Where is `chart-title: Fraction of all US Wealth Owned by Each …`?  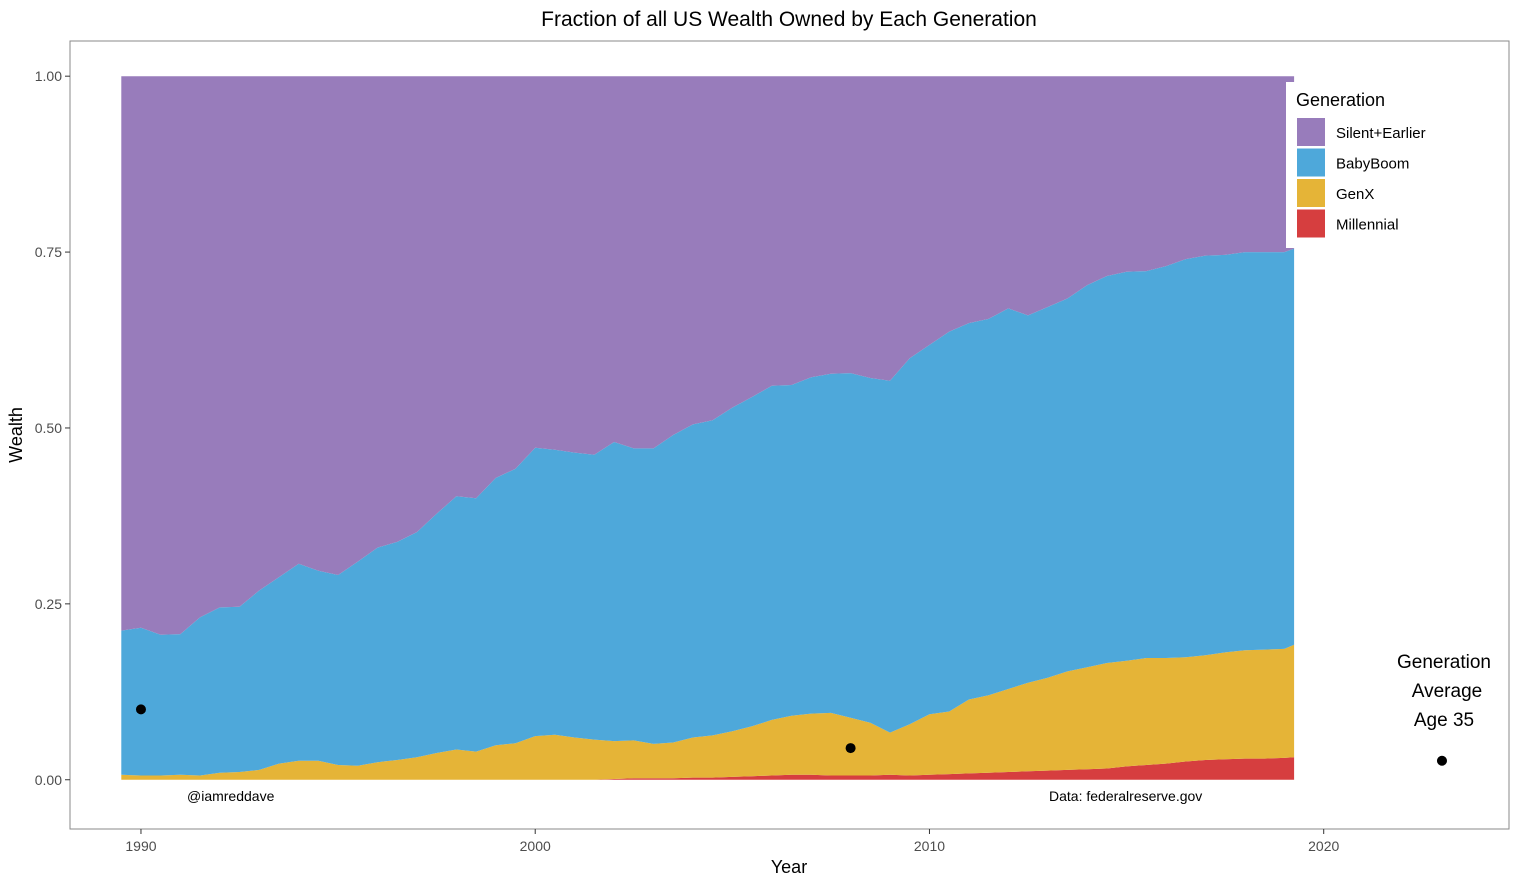 chart-title: Fraction of all US Wealth Owned by Each … is located at coordinates (789, 19).